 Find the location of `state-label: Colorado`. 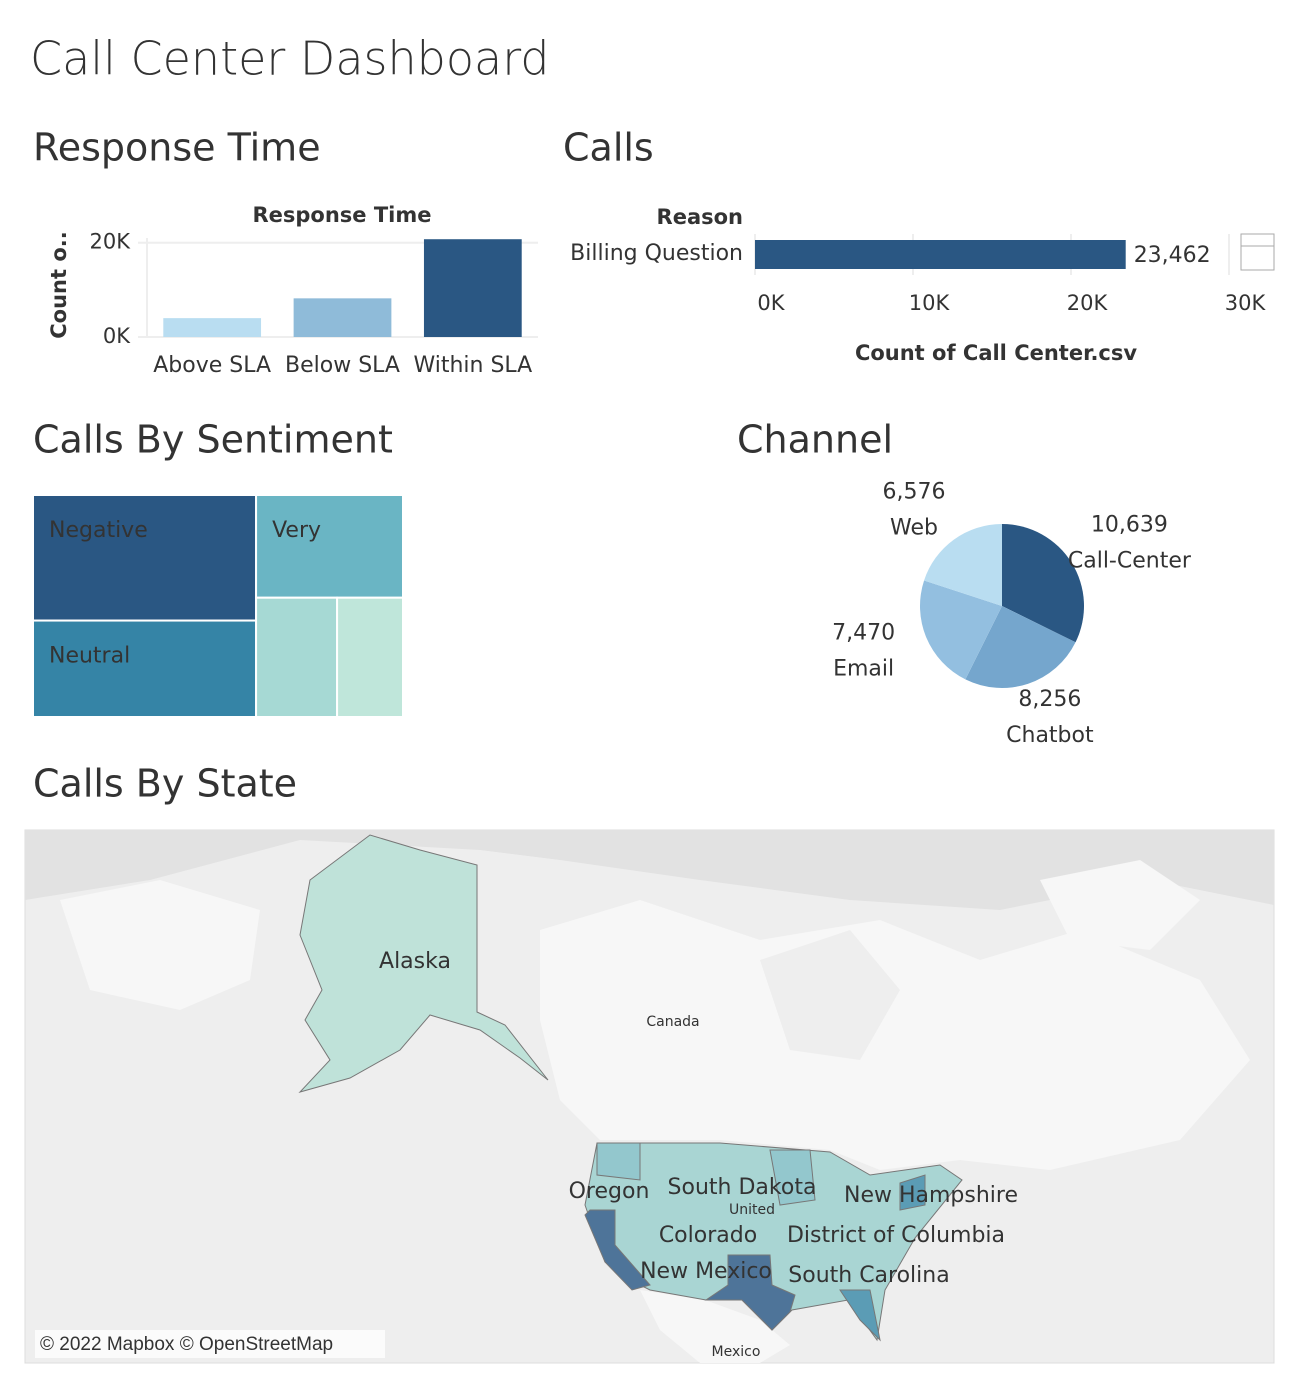

state-label: Colorado is located at coordinates (708, 1235).